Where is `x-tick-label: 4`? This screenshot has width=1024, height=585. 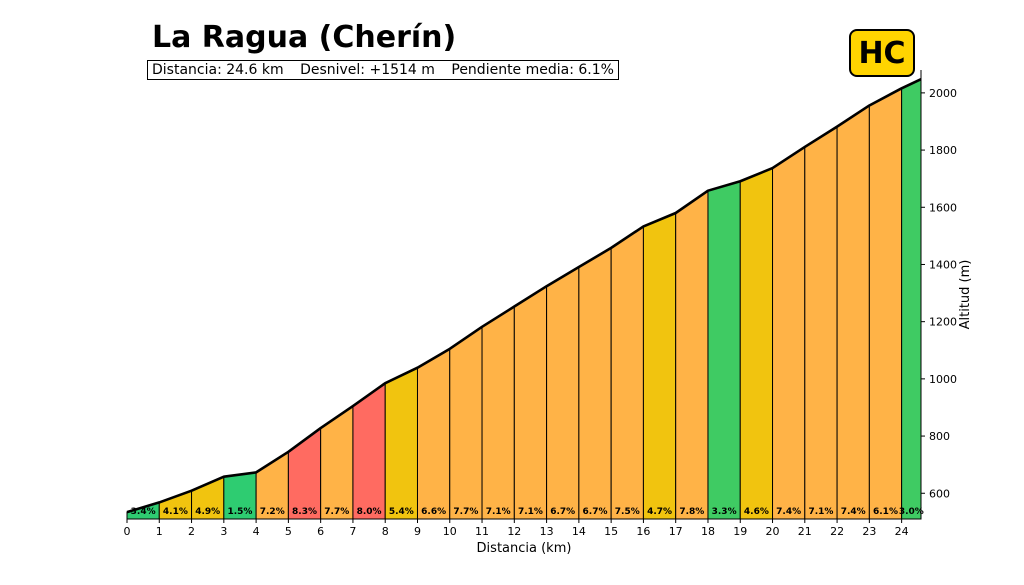
x-tick-label: 4 is located at coordinates (256, 531).